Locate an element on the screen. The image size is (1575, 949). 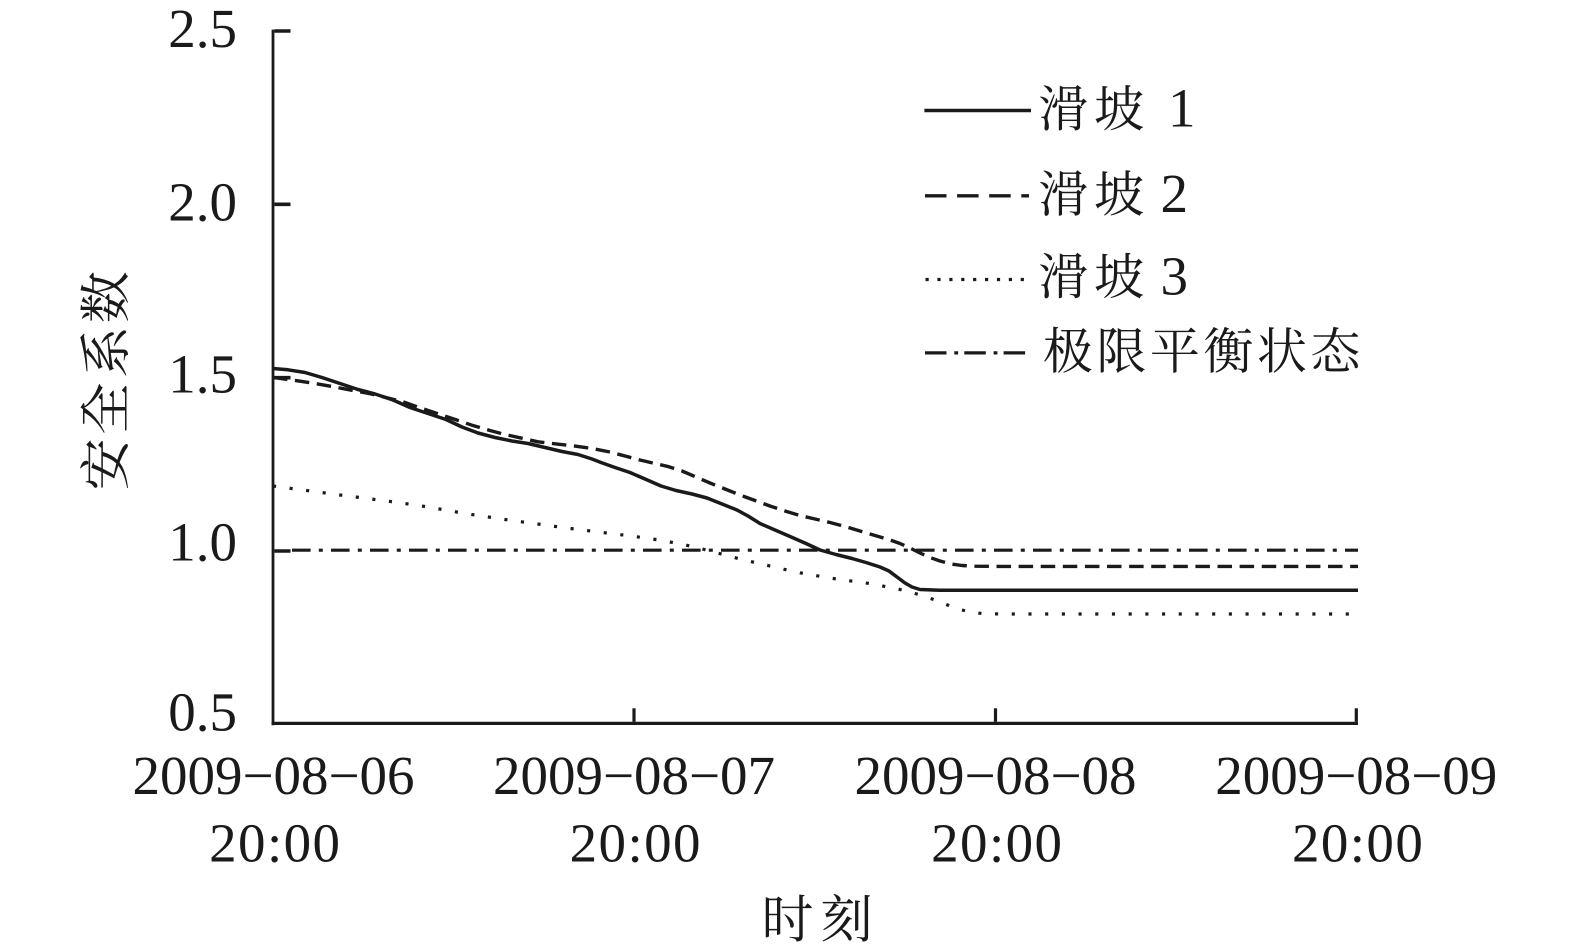
svg-text: 1.5 is located at coordinates (202, 374).